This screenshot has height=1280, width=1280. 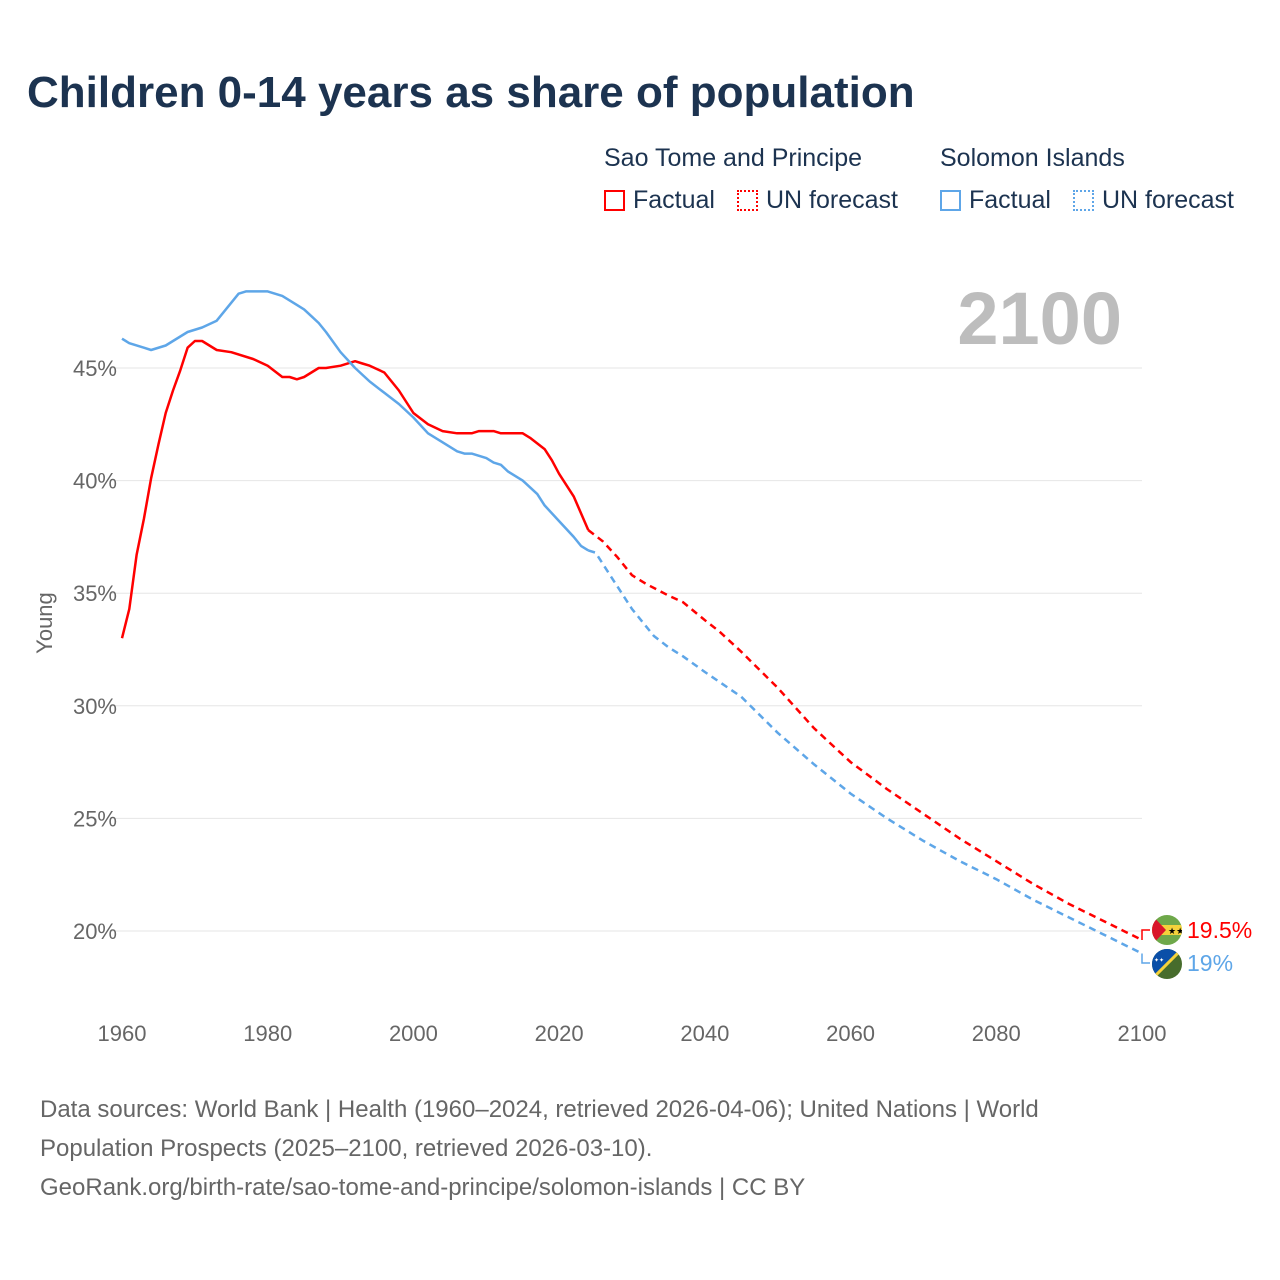 I want to click on legend-item-sao-tome-factual: Factual, so click(x=659, y=200).